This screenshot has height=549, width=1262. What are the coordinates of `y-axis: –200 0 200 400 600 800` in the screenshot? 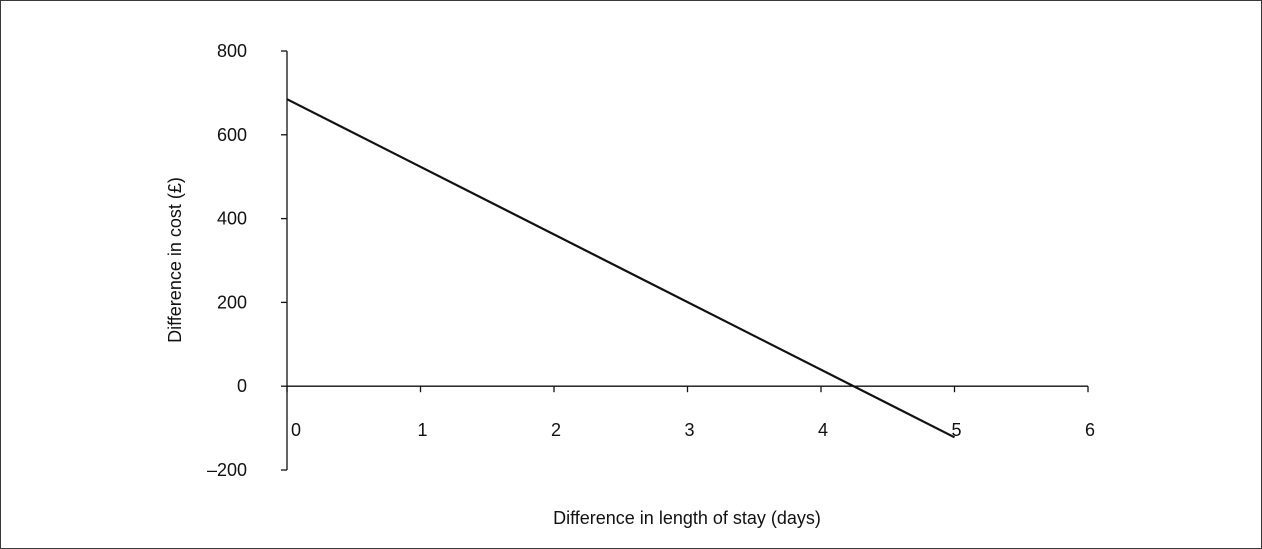 It's located at (247, 260).